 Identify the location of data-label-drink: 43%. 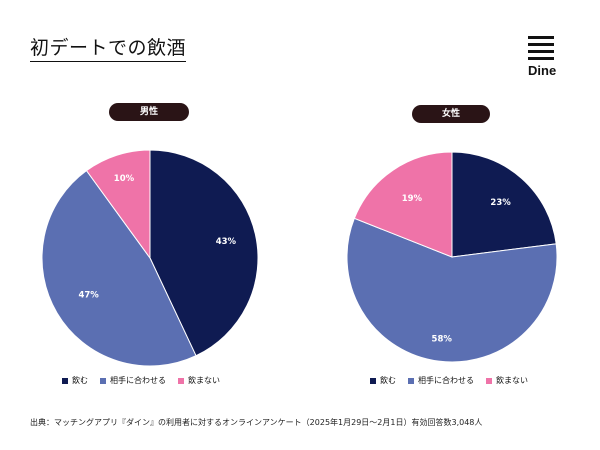
(226, 242).